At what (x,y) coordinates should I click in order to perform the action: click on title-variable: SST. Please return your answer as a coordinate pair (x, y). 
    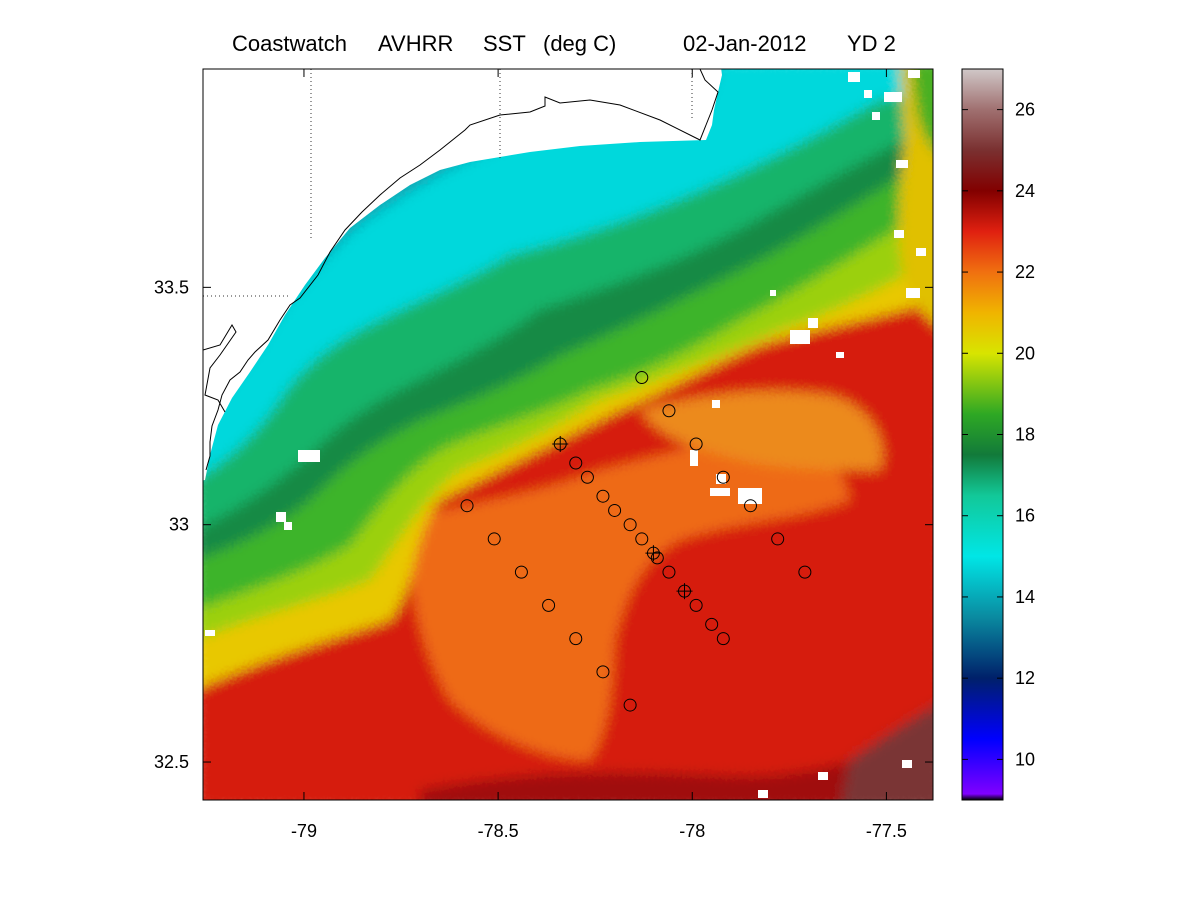
    Looking at the image, I should click on (504, 43).